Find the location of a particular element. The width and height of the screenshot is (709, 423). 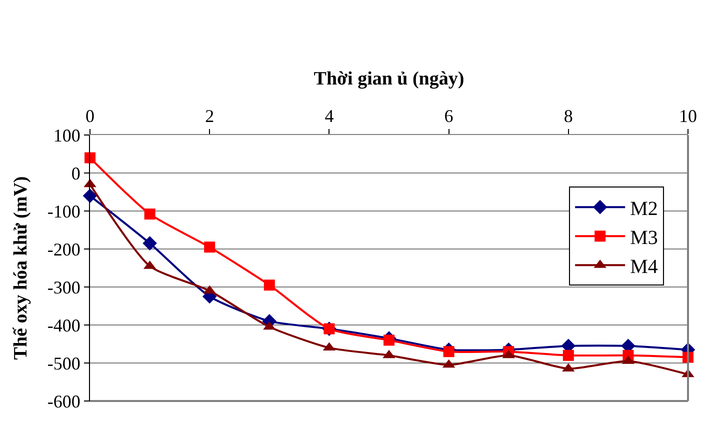

y-tick-label: -600 is located at coordinates (63, 401).